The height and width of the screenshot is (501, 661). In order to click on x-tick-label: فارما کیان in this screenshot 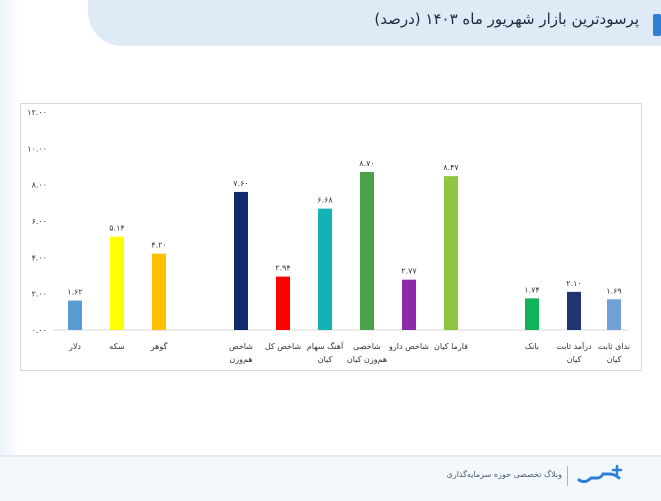, I will do `click(451, 346)`.